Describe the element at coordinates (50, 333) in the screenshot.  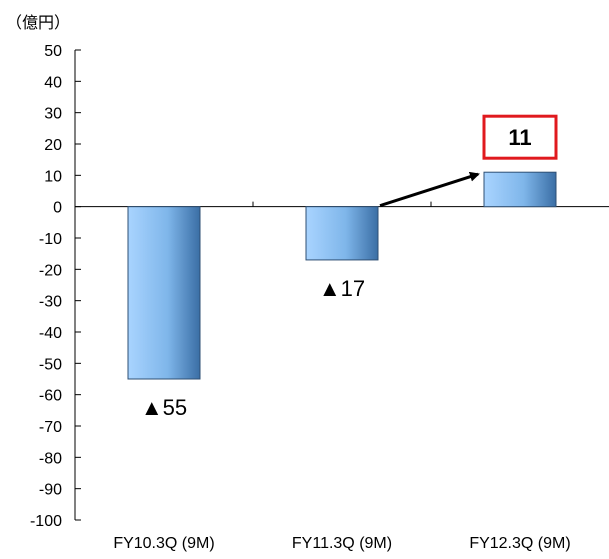
I see `y-tick-label: -40` at that location.